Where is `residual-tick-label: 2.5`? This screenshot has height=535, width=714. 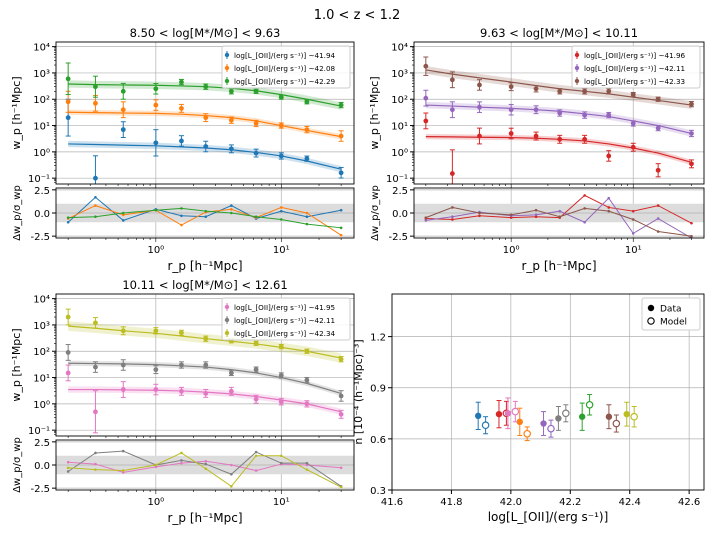 residual-tick-label: 2.5 is located at coordinates (42, 443).